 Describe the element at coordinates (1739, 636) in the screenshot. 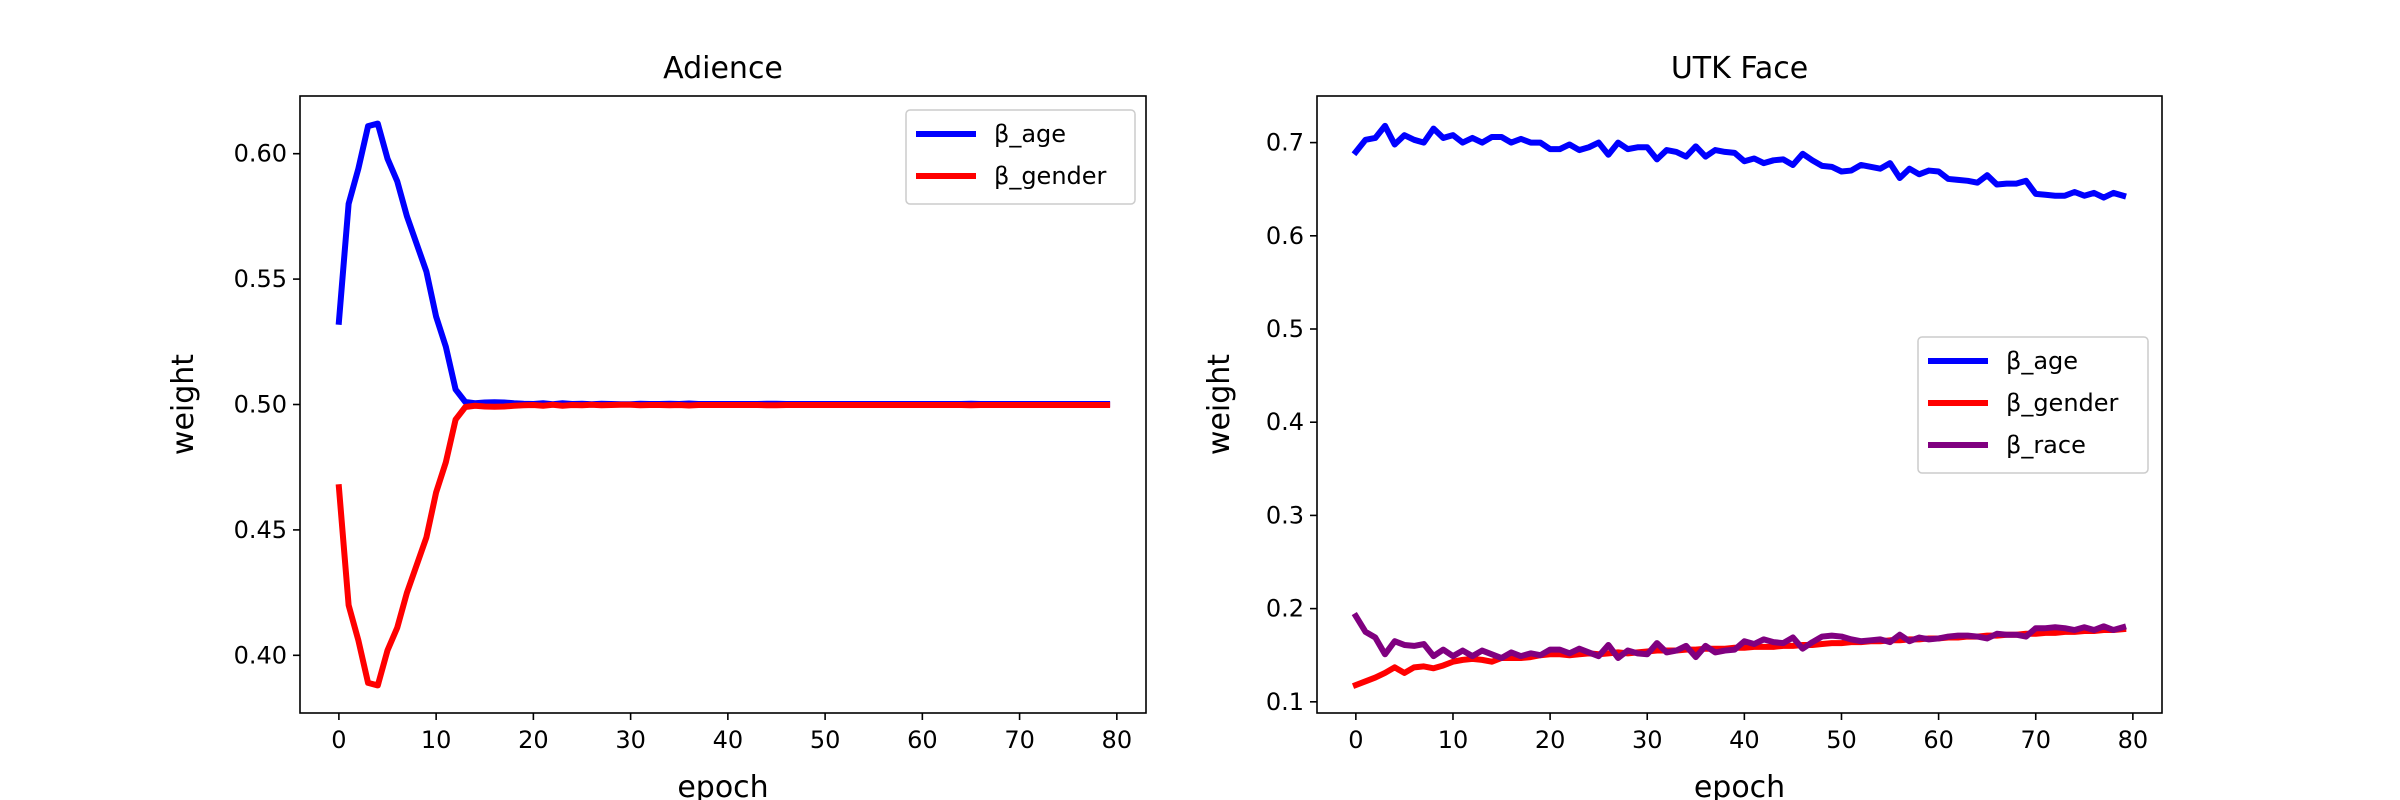

I see `series-line-race` at that location.